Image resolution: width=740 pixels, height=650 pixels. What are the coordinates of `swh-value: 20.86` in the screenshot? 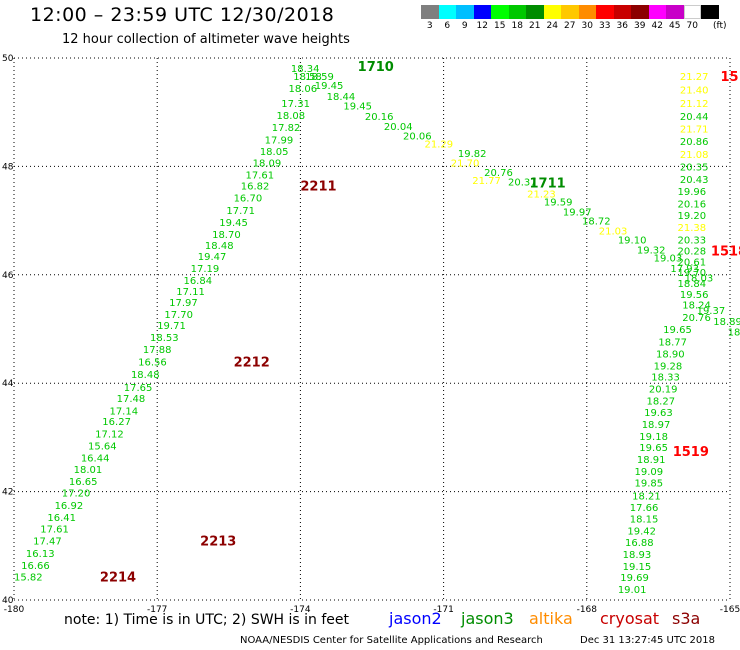 It's located at (694, 142).